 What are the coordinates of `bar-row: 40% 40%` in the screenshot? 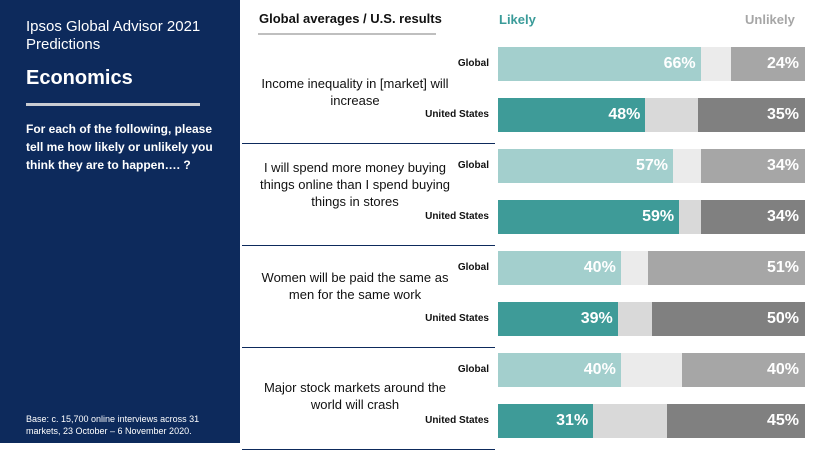 It's located at (651, 370).